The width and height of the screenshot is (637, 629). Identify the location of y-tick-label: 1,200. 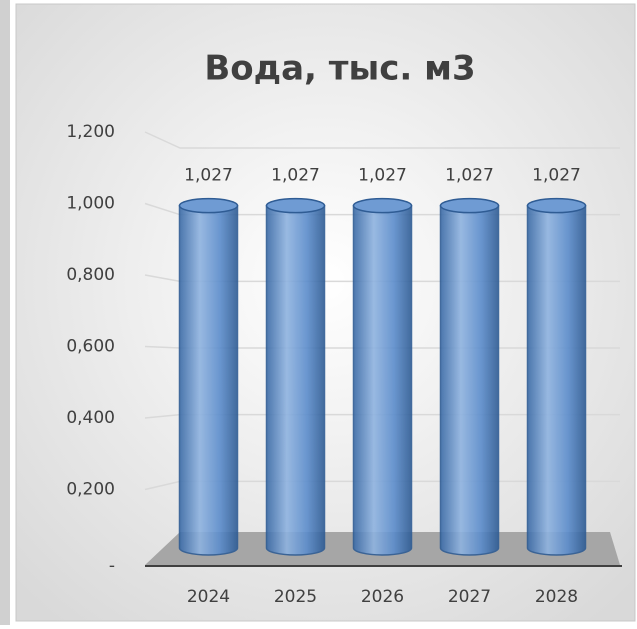
(90, 132).